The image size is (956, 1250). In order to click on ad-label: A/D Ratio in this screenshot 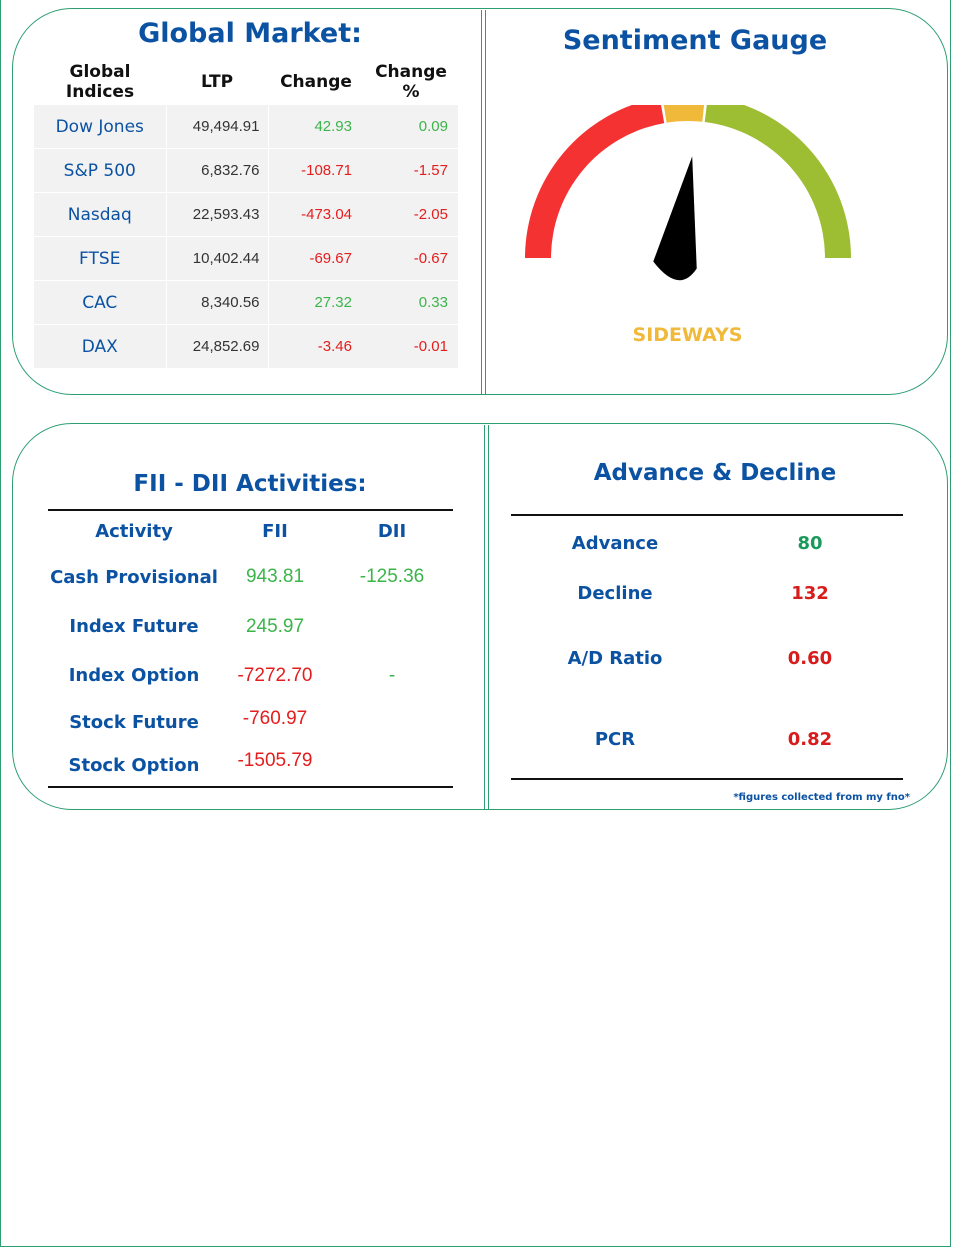, I will do `click(615, 658)`.